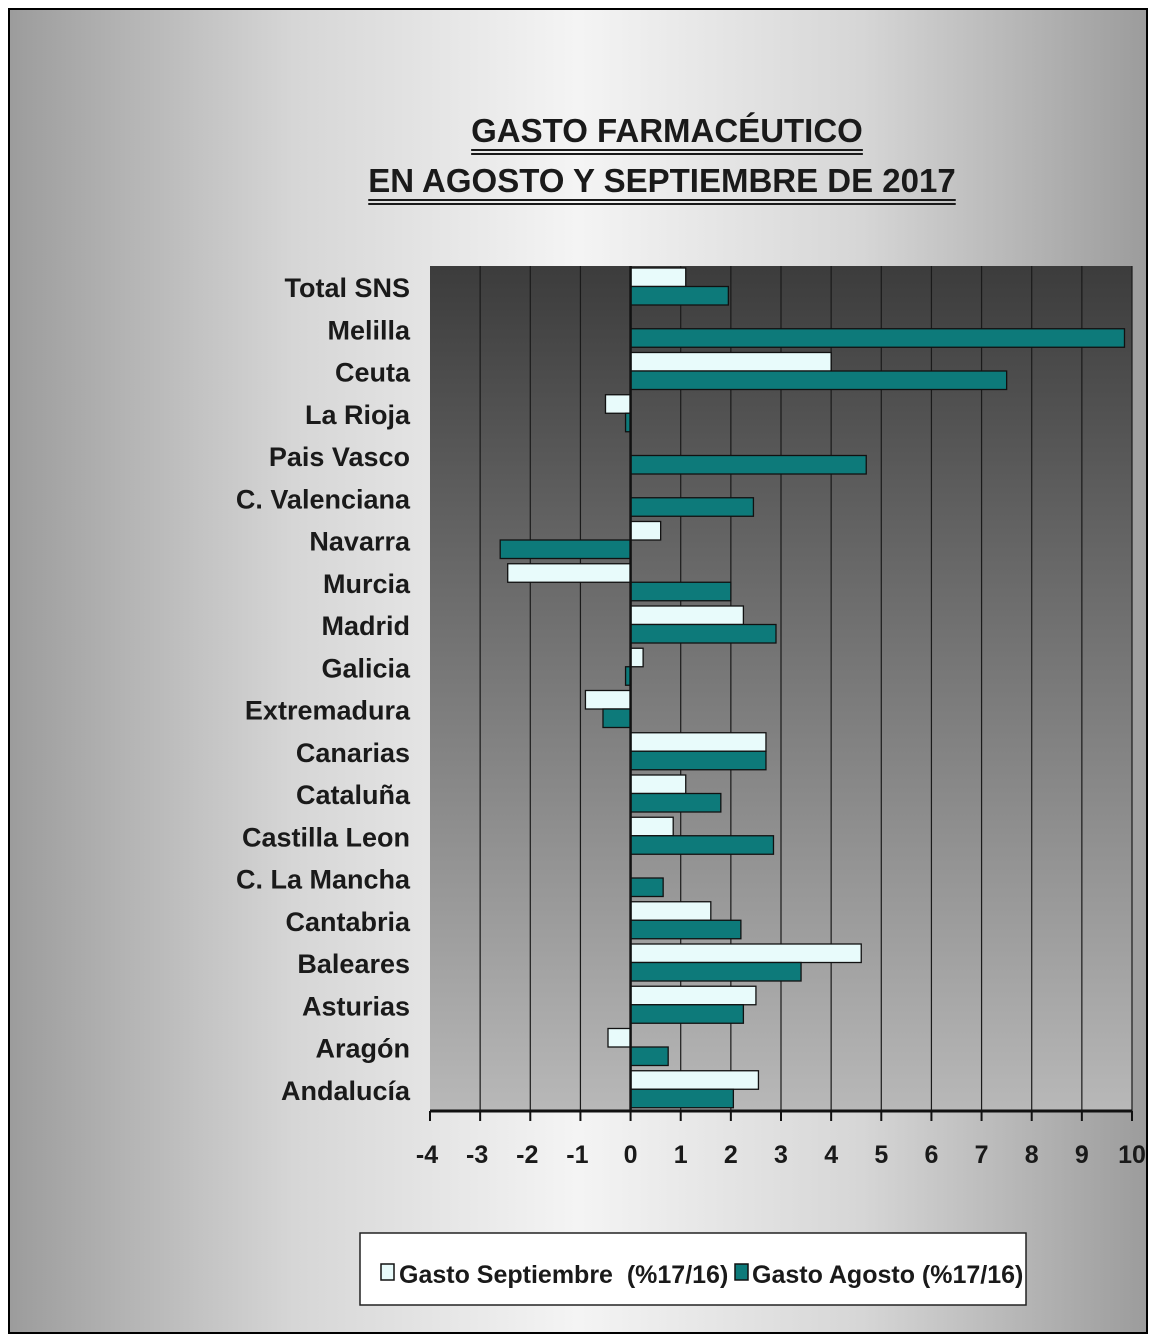  What do you see at coordinates (356, 1006) in the screenshot?
I see `category-label-17: Asturias` at bounding box center [356, 1006].